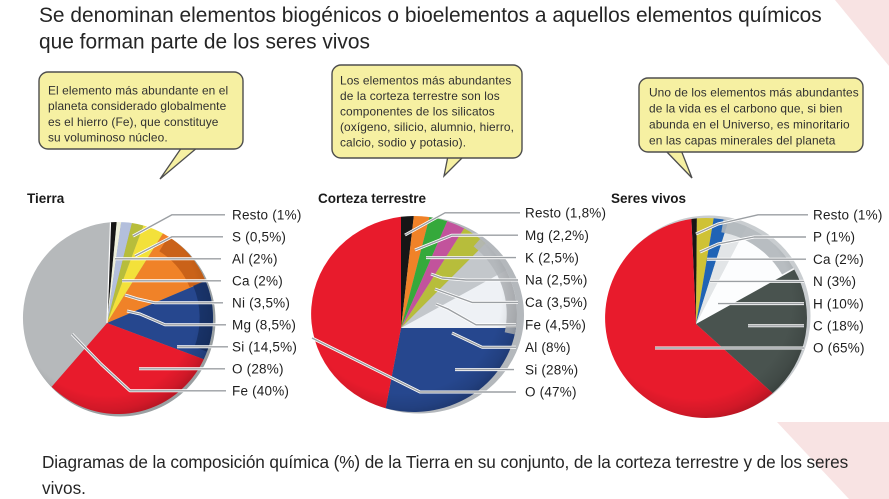 This screenshot has width=889, height=499. I want to click on svg-text: N (3%), so click(834, 281).